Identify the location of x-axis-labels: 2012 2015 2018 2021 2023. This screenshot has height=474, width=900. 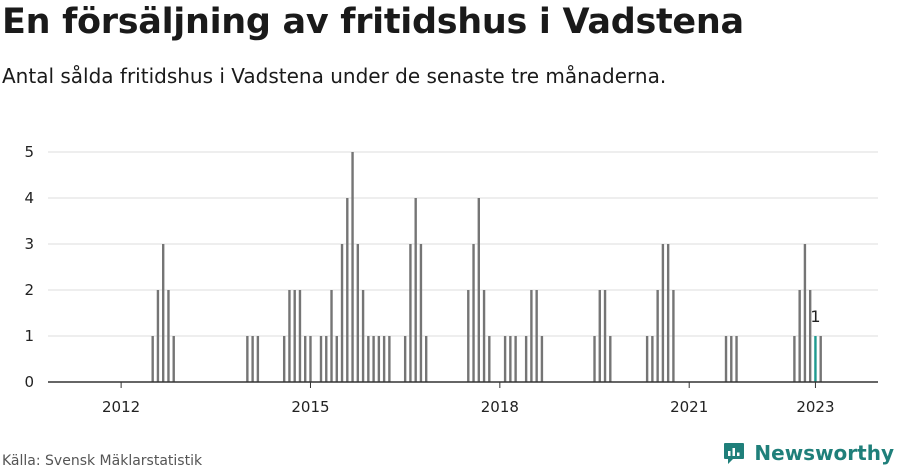
(468, 407).